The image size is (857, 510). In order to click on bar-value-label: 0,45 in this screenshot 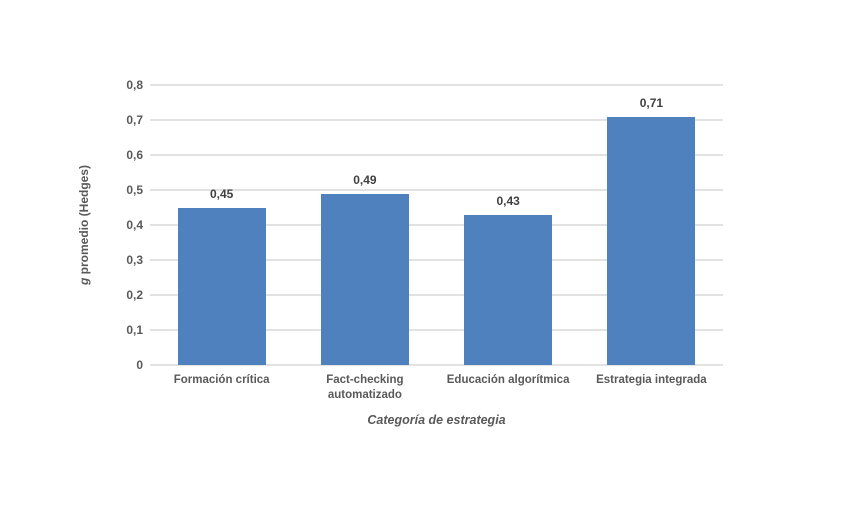, I will do `click(221, 193)`.